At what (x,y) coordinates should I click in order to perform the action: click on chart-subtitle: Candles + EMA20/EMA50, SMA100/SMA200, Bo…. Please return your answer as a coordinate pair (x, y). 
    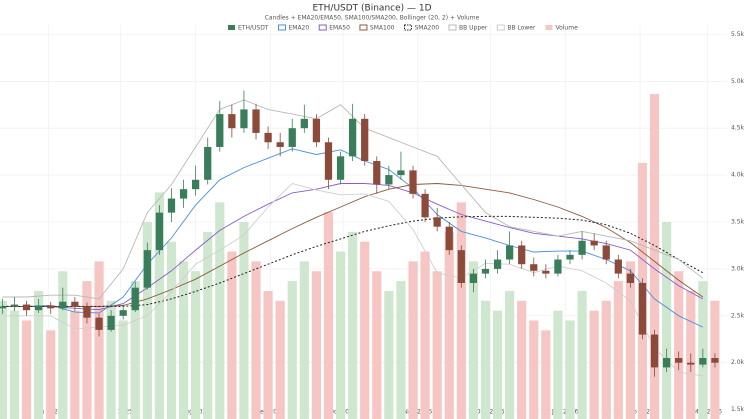
    Looking at the image, I should click on (372, 18).